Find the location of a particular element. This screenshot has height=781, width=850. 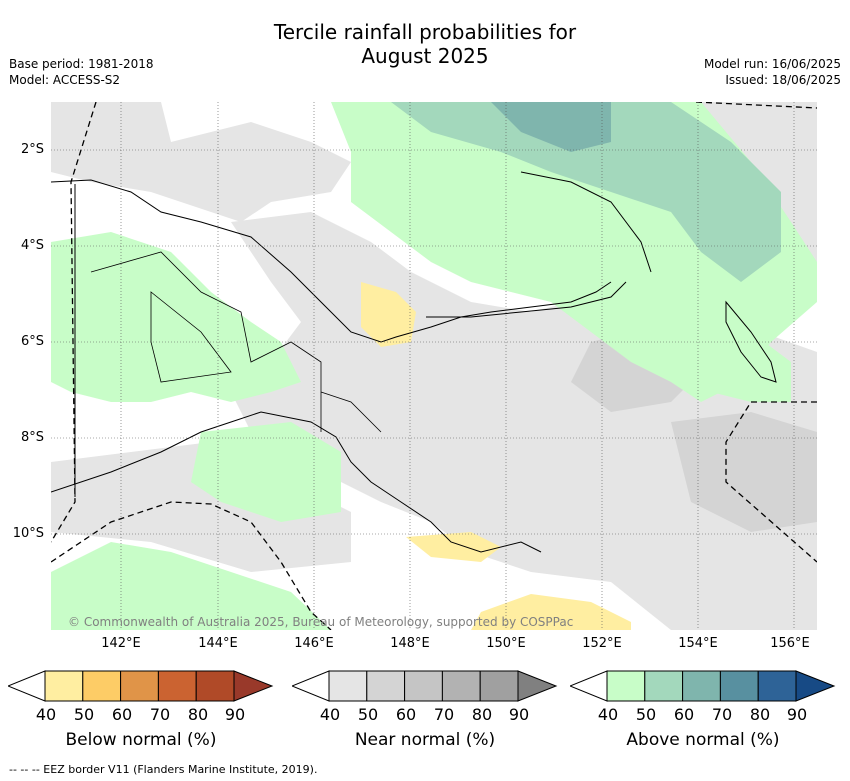

lon-label-148e: 148°E is located at coordinates (410, 643).